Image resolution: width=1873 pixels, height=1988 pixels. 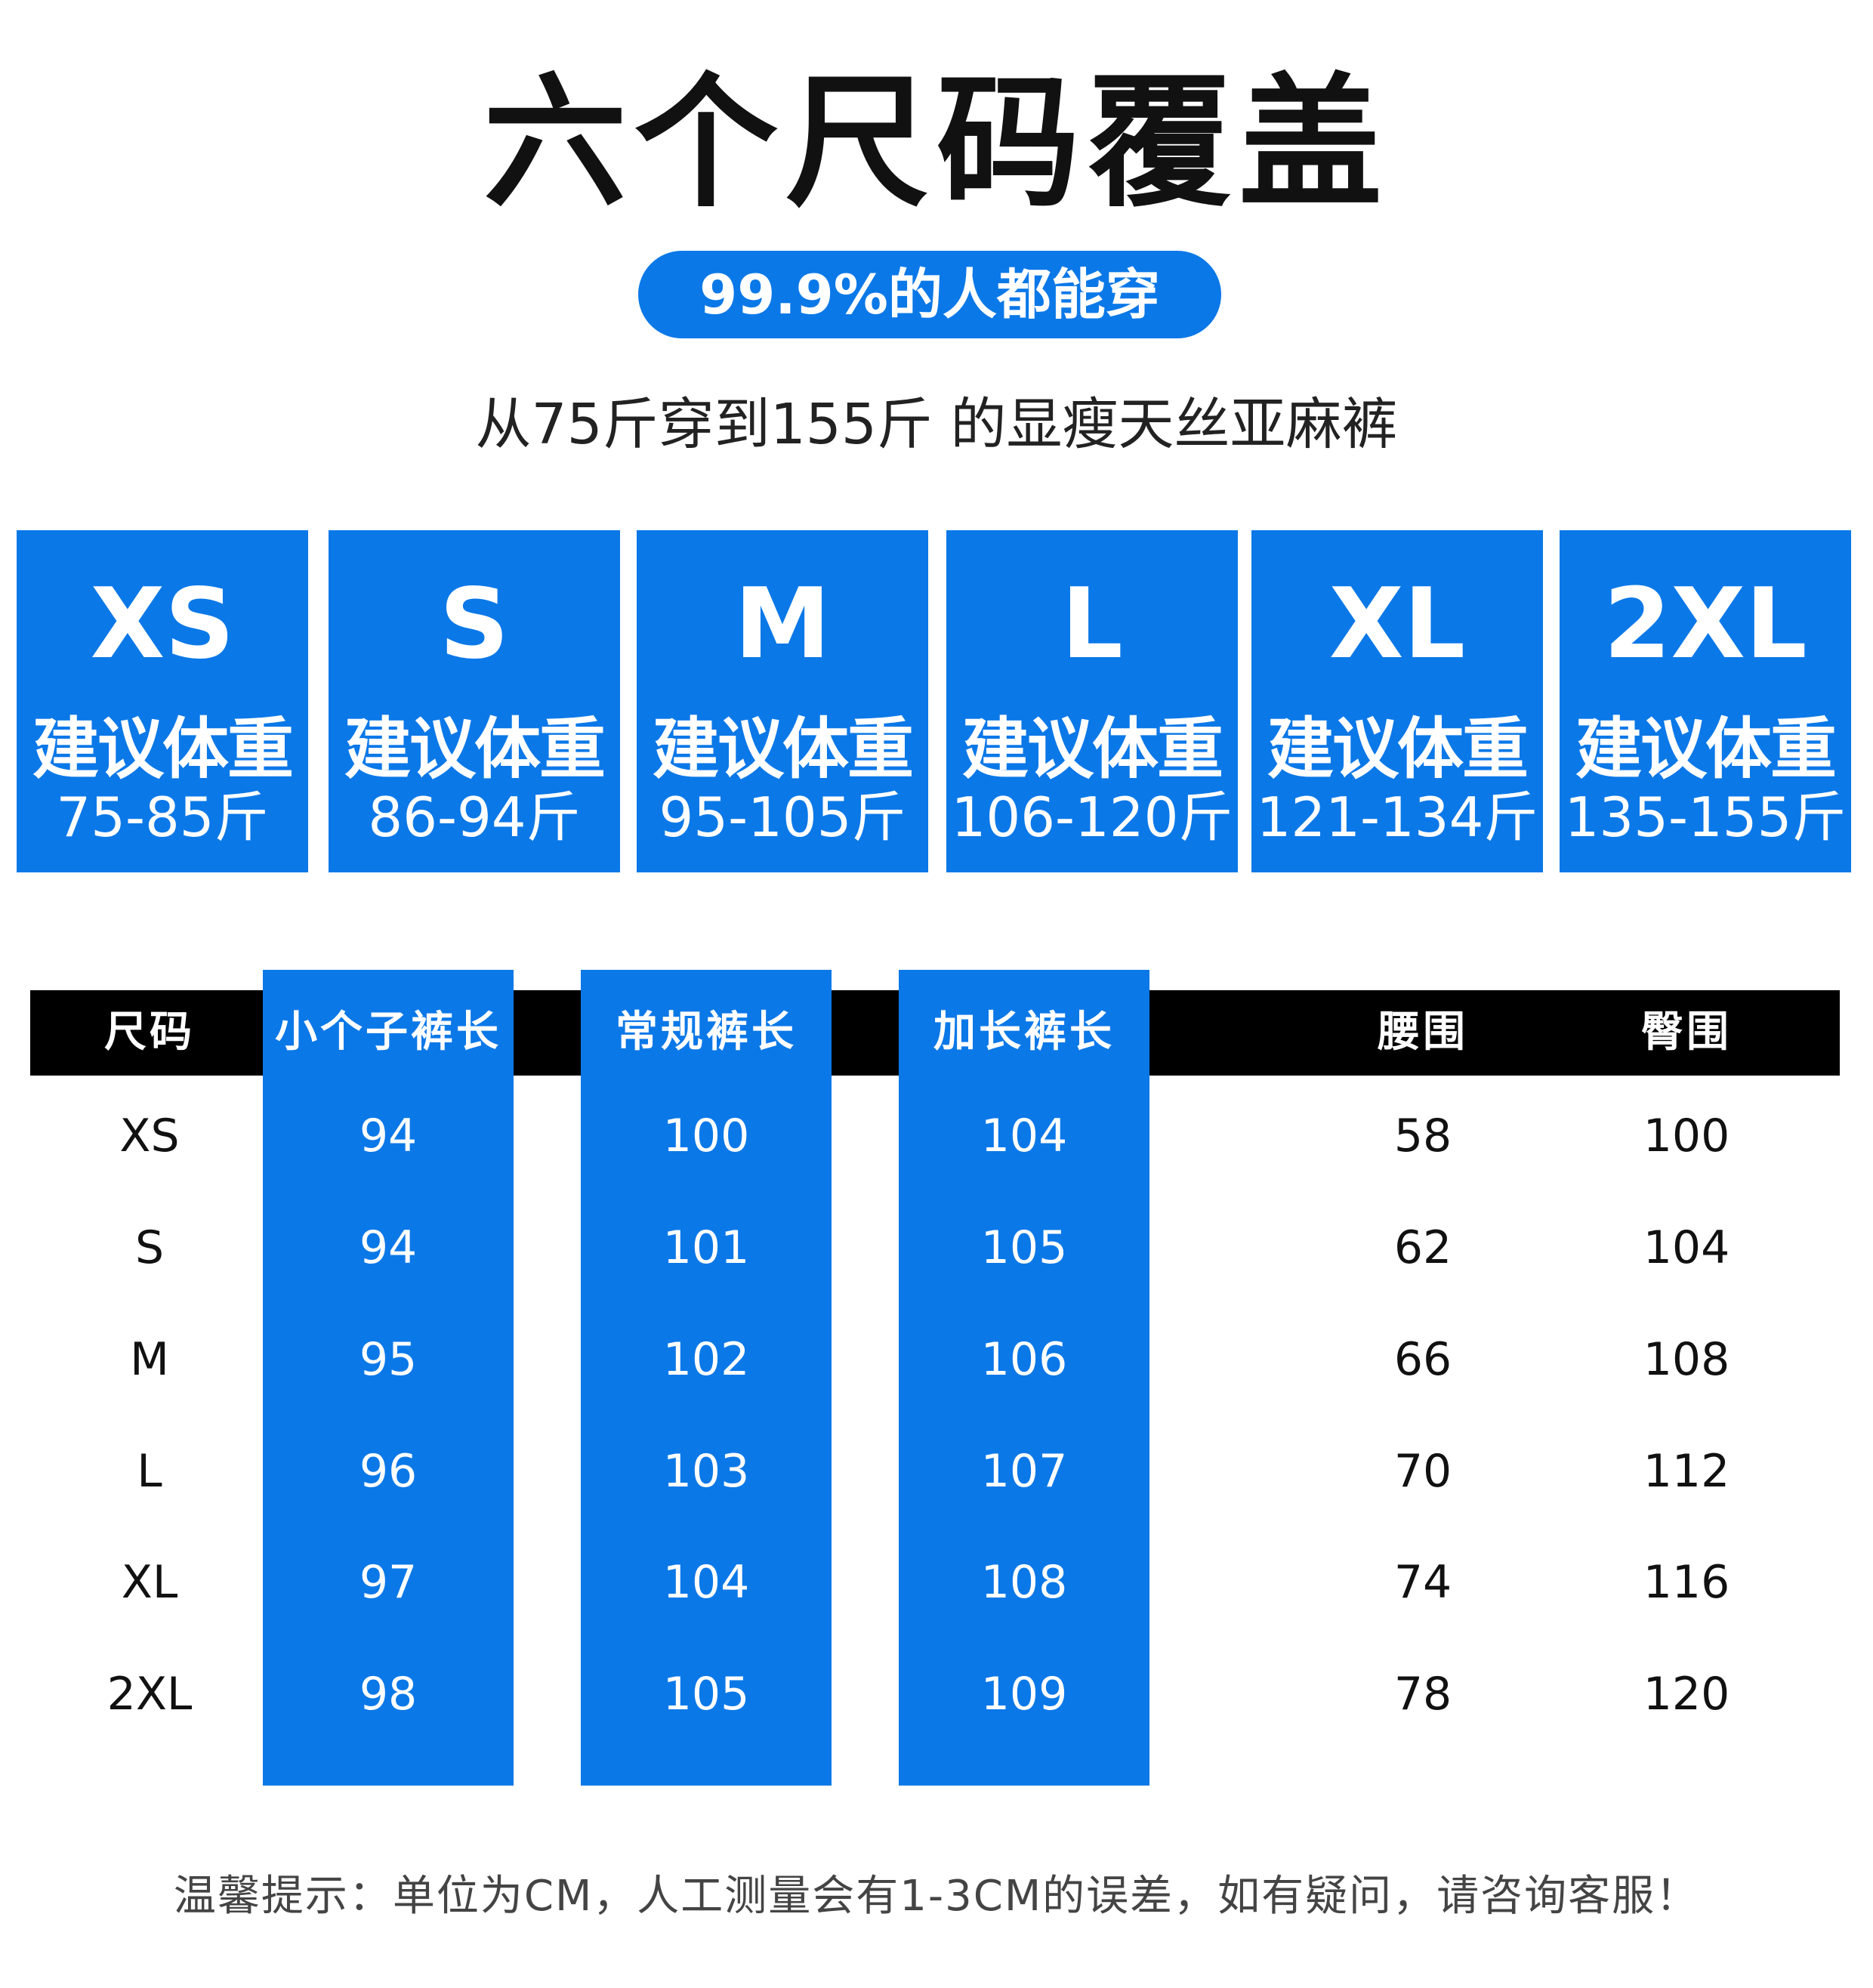 I want to click on page-title: 六个尺码覆盖, so click(x=936, y=144).